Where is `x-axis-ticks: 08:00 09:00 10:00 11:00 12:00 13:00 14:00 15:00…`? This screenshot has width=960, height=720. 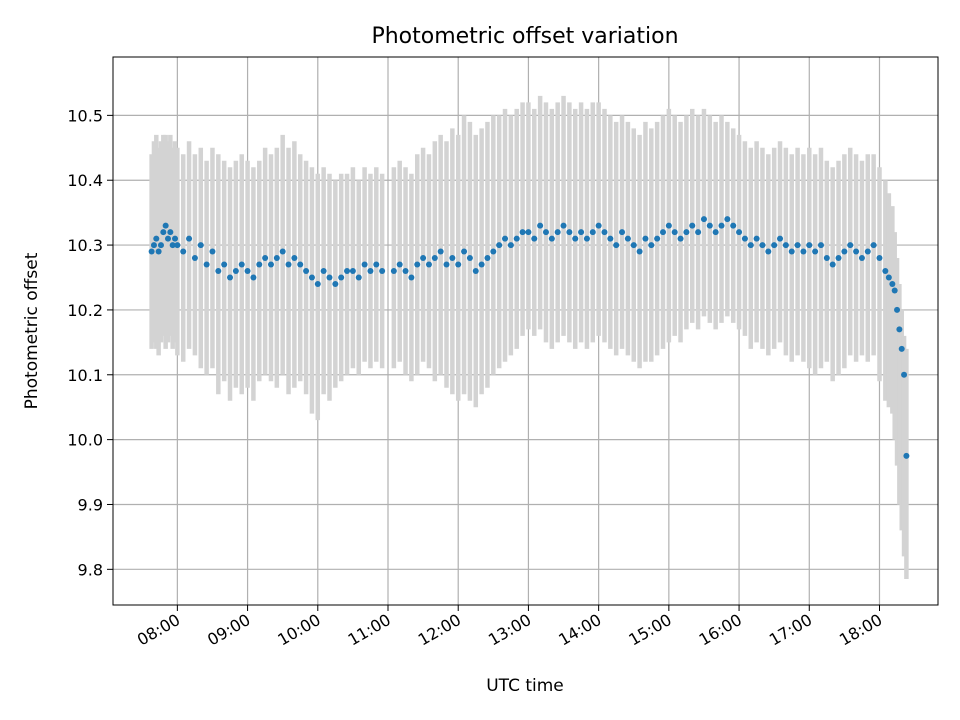
x-axis-ticks: 08:00 09:00 10:00 11:00 12:00 13:00 14:00 15:00… is located at coordinates (509, 627).